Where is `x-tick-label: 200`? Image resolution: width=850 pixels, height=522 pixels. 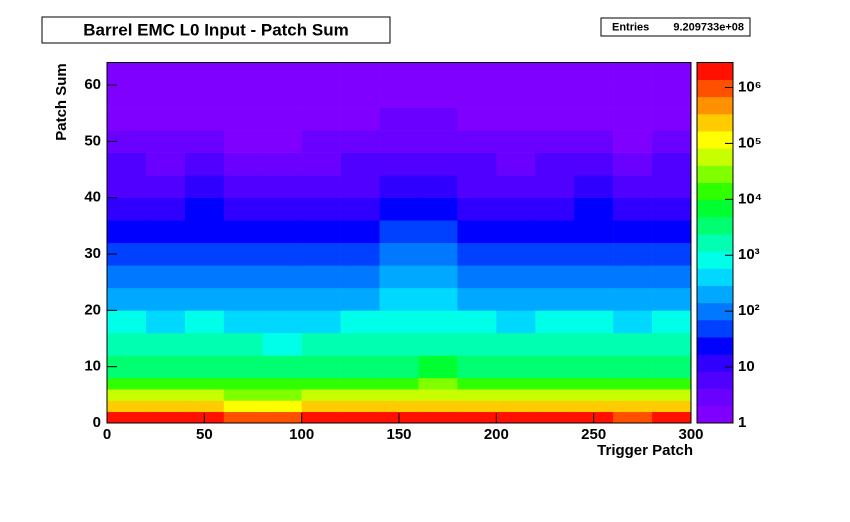
x-tick-label: 200 is located at coordinates (496, 434).